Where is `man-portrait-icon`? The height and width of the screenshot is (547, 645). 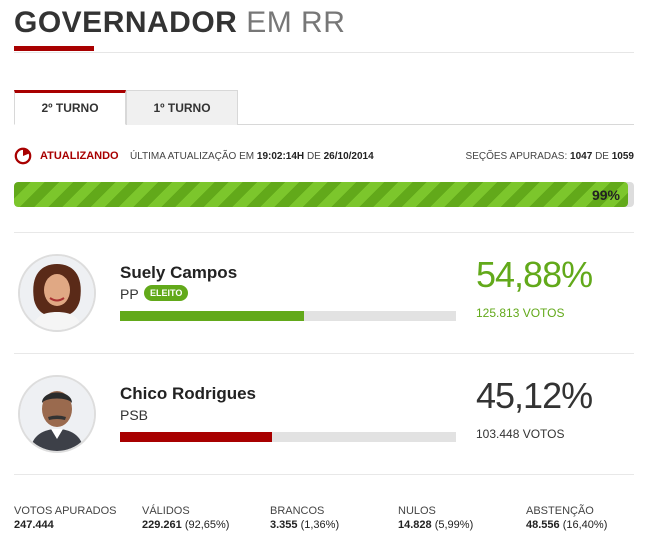
man-portrait-icon is located at coordinates (57, 414).